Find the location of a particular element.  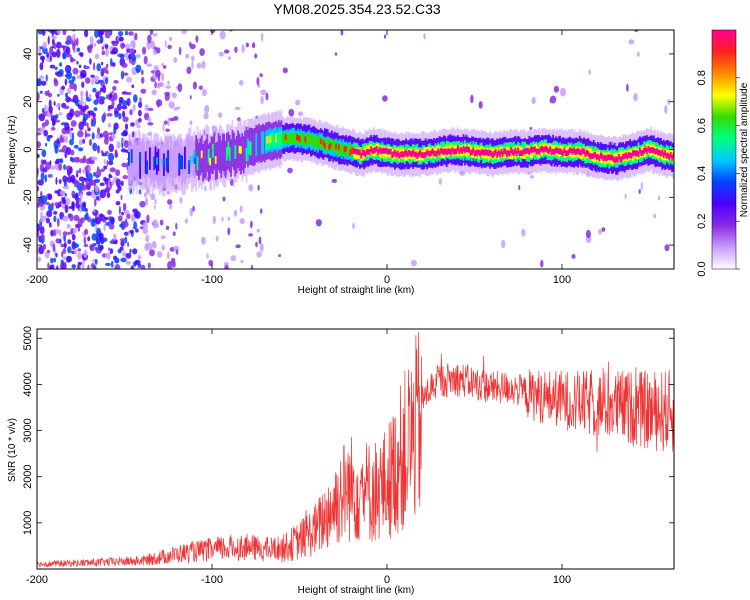

snr-y-tick-label: 2000 is located at coordinates (28, 476).